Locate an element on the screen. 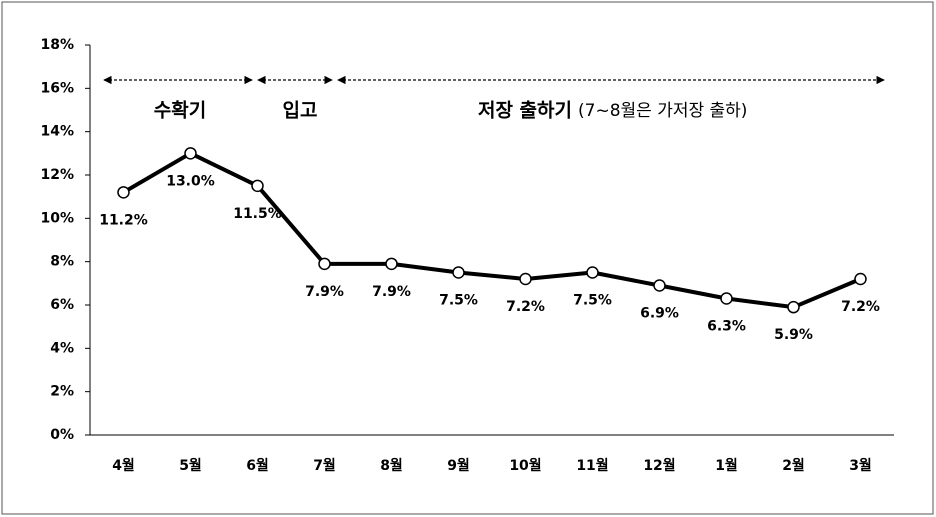 Image resolution: width=936 pixels, height=517 pixels. data-label: 6.9% is located at coordinates (659, 314).